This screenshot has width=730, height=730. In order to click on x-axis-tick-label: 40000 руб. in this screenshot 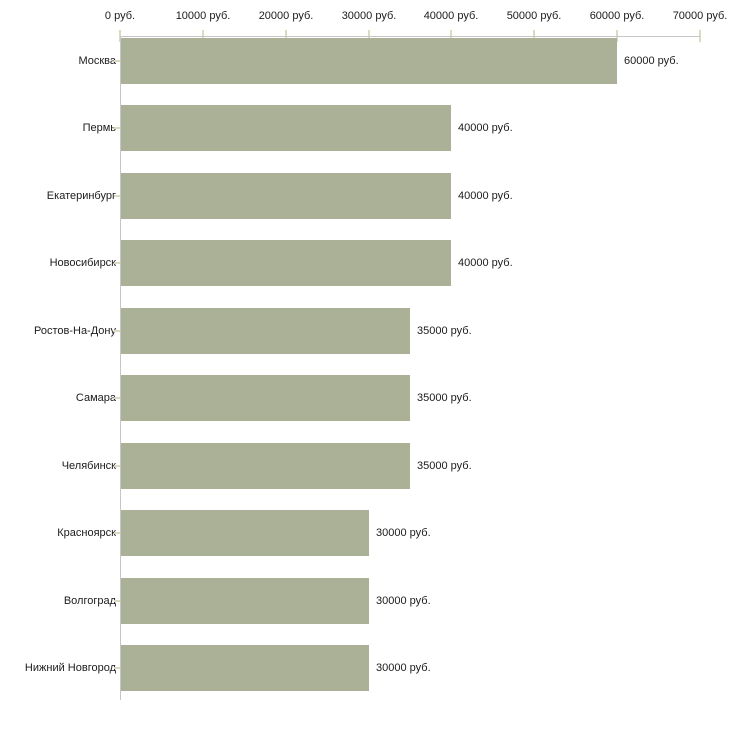, I will do `click(451, 16)`.